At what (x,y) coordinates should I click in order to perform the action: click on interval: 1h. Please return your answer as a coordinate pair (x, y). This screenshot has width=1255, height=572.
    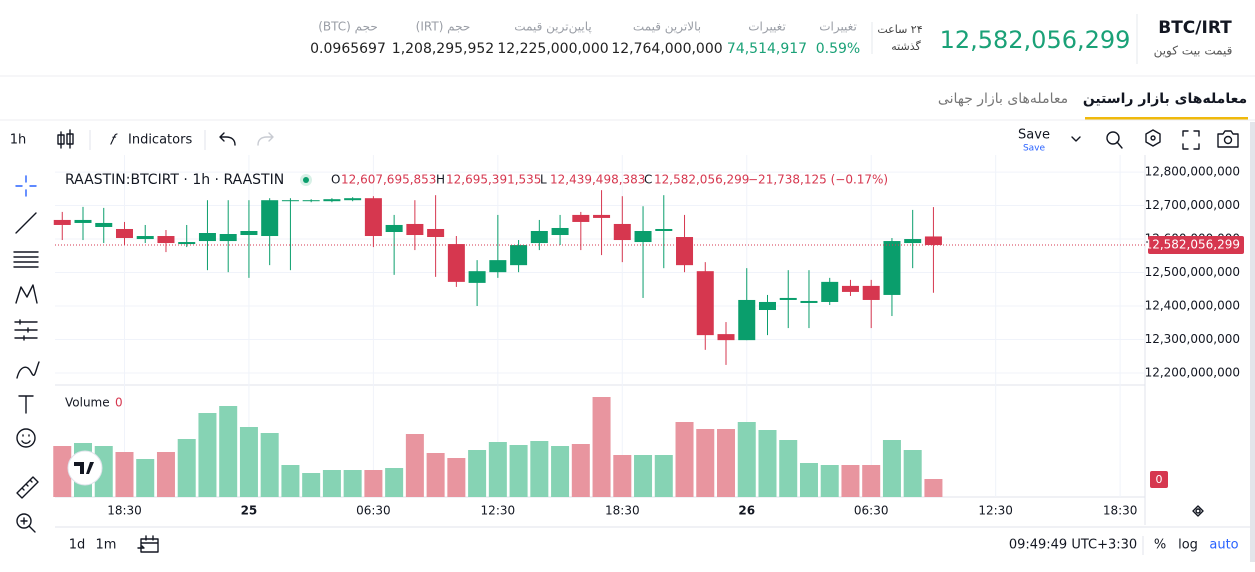
    Looking at the image, I should click on (18, 140).